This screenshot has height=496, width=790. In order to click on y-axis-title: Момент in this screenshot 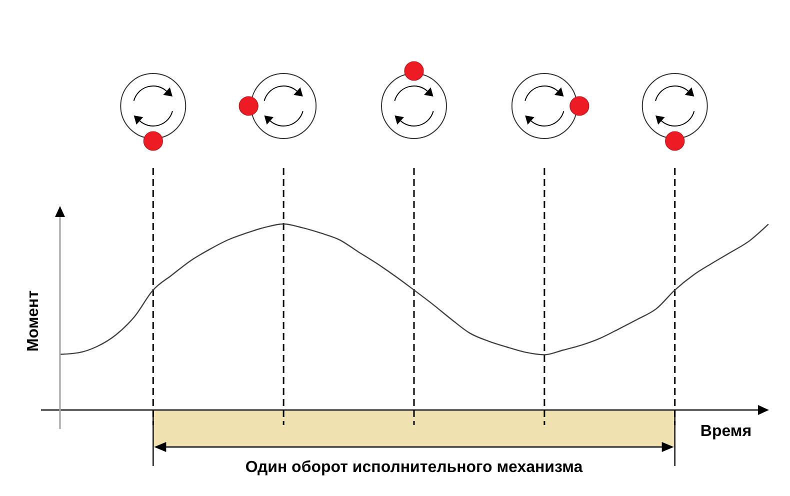, I will do `click(33, 321)`.